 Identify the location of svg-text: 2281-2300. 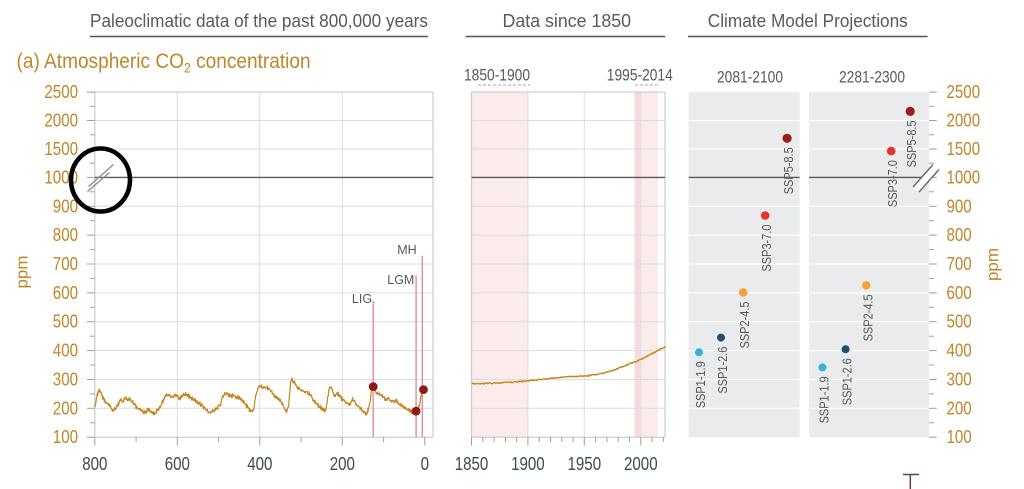
(872, 78).